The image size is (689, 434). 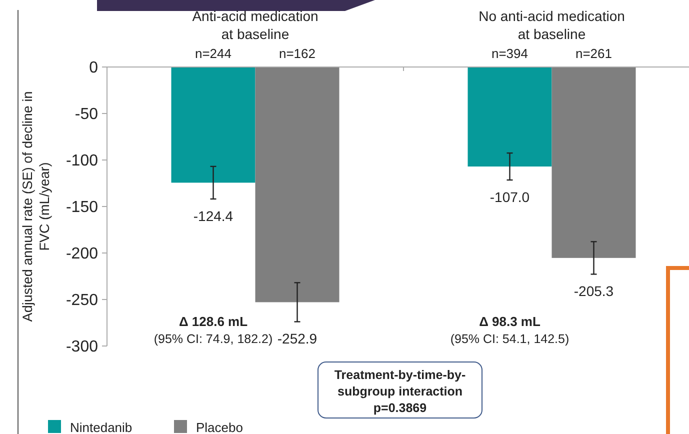 What do you see at coordinates (551, 25) in the screenshot?
I see `x-tick-label: No anti-acid medication at baseline` at bounding box center [551, 25].